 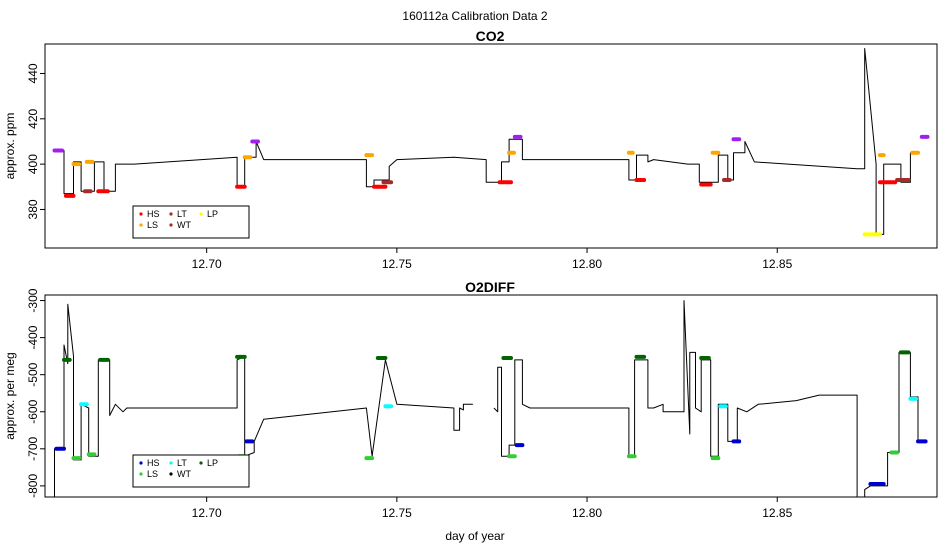 I want to click on co2-legend-label-wt: WT, so click(x=184, y=225).